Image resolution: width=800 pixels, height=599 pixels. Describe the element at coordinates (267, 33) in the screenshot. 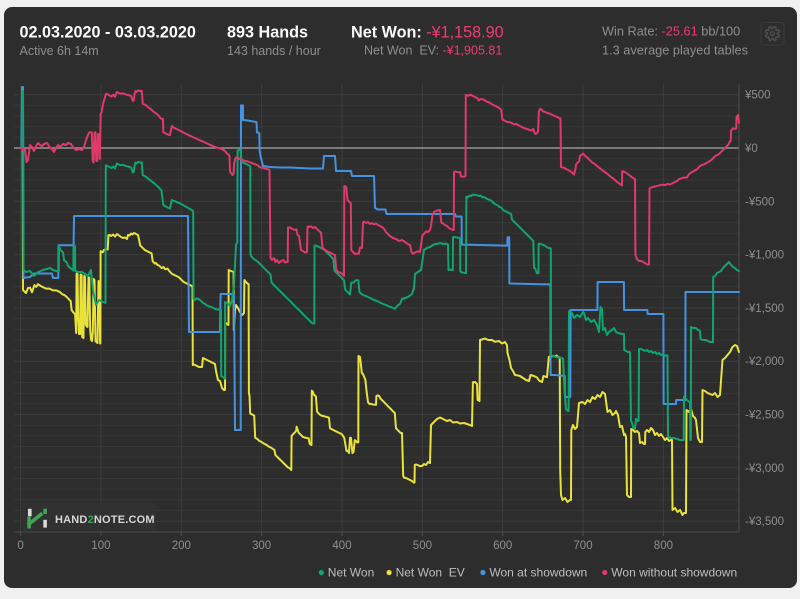

I see `svg-text: 893 Hands` at that location.